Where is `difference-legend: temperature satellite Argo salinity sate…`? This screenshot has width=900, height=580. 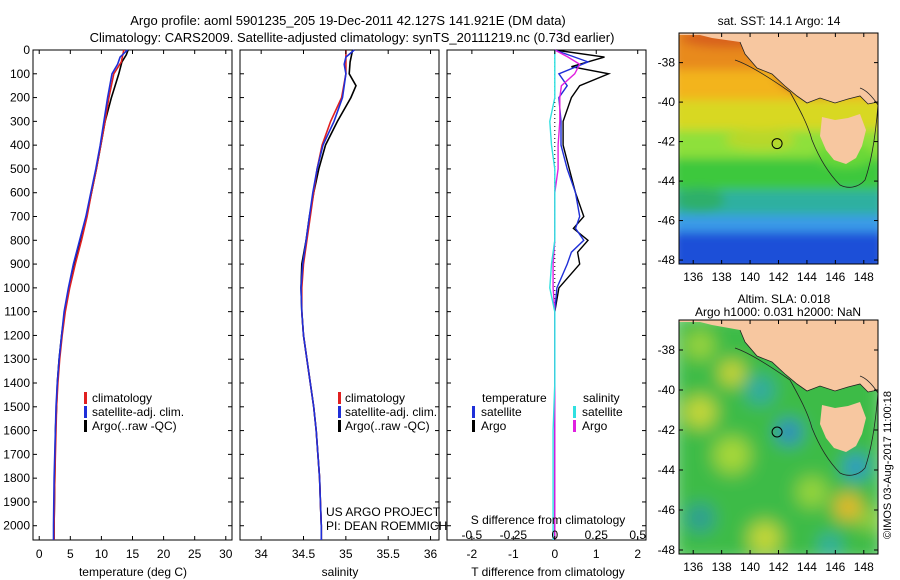 difference-legend: temperature satellite Argo salinity sate… is located at coordinates (547, 412).